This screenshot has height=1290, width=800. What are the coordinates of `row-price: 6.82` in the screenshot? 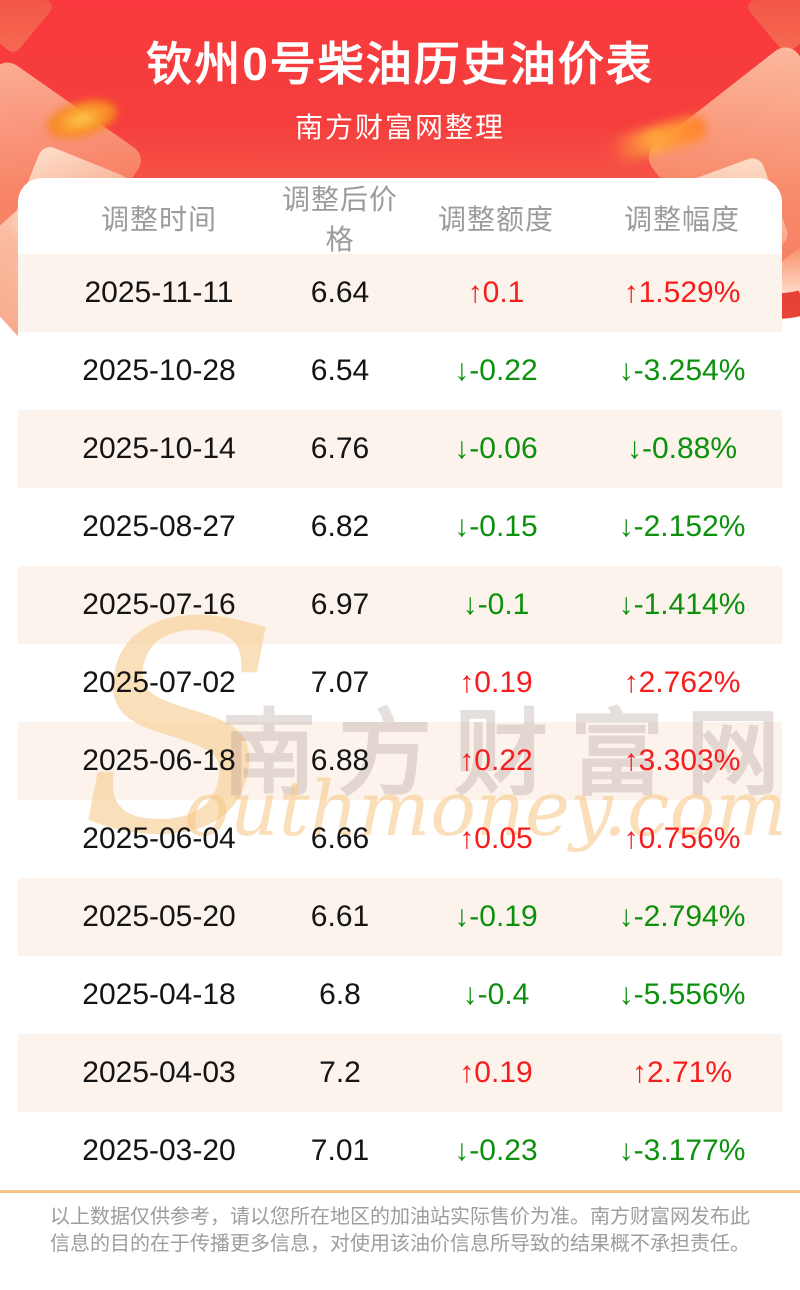 It's located at (340, 526).